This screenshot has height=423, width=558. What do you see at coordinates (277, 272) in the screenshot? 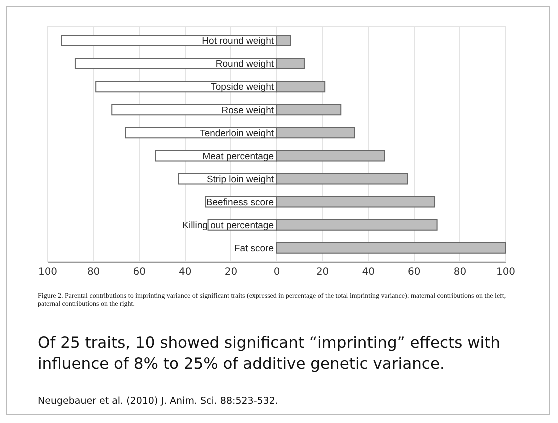
I see `x-tick-label: 0` at bounding box center [277, 272].